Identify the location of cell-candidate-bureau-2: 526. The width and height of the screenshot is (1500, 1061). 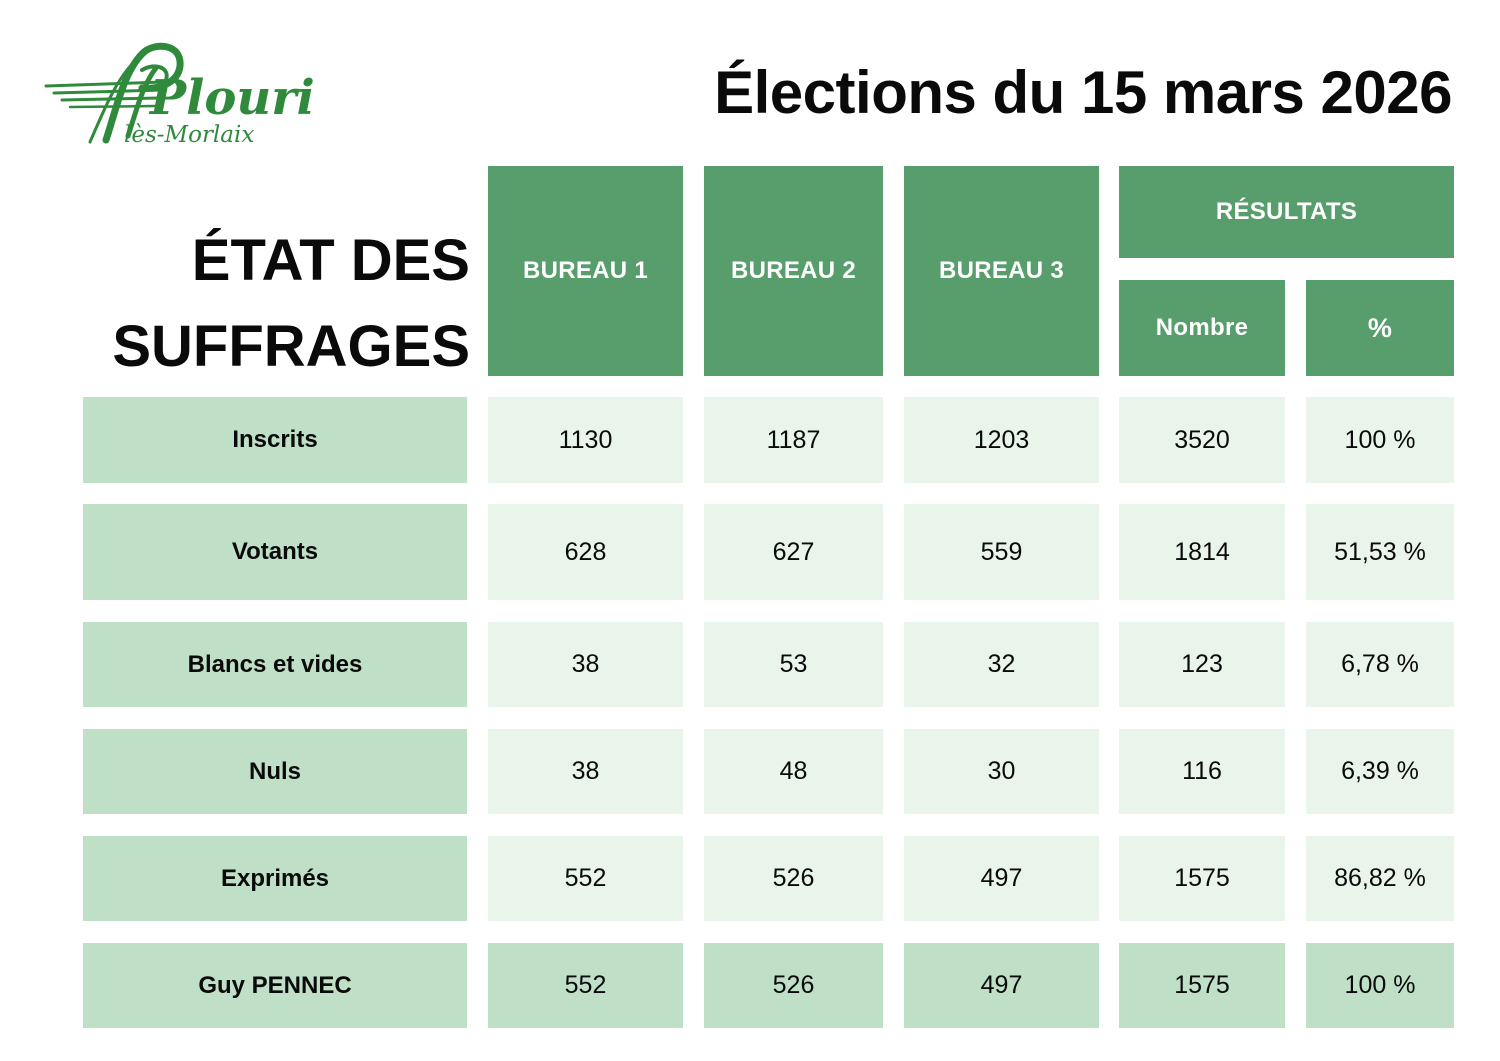
(793, 985).